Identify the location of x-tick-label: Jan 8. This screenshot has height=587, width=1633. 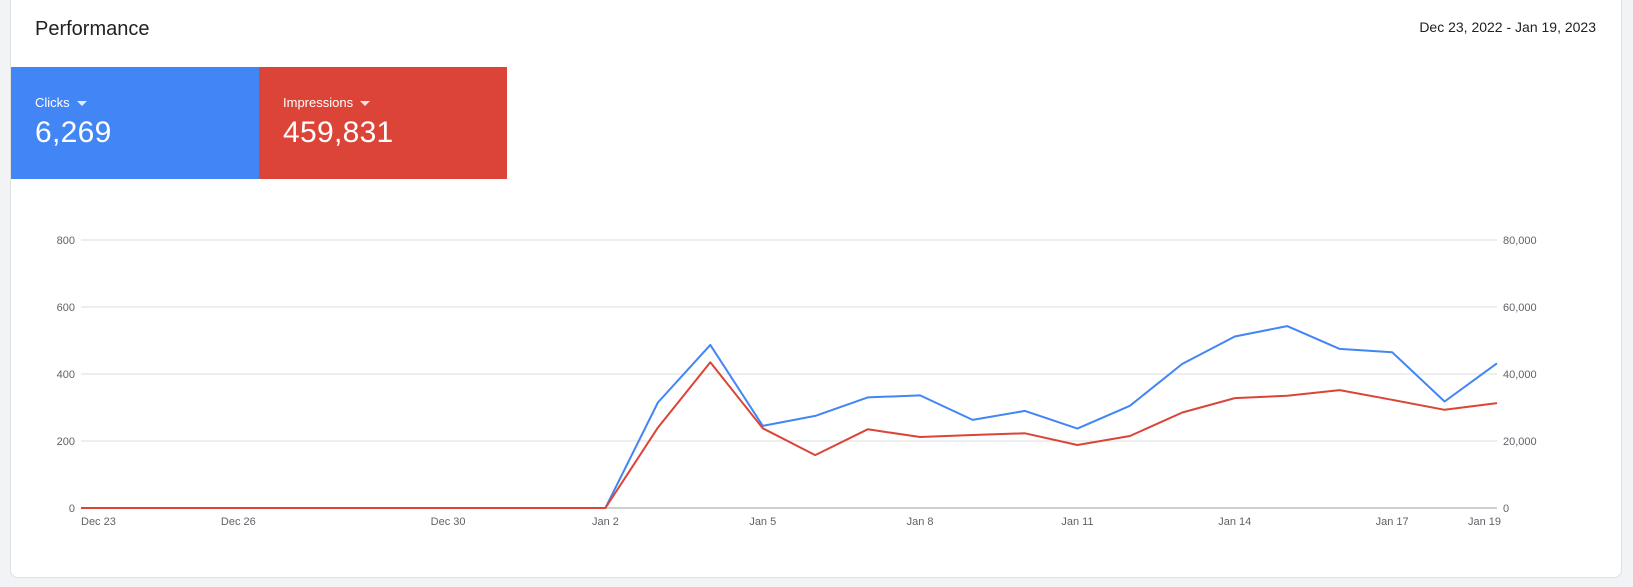
(920, 522).